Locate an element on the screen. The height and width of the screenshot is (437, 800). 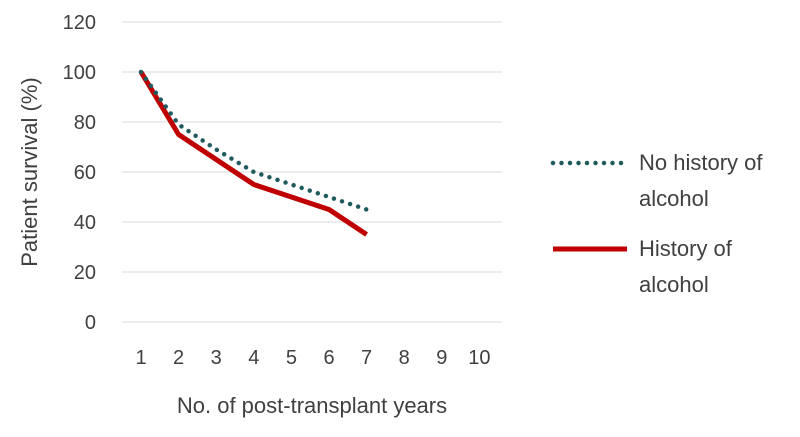
x-axis-label: No. of post-transplant years is located at coordinates (312, 405).